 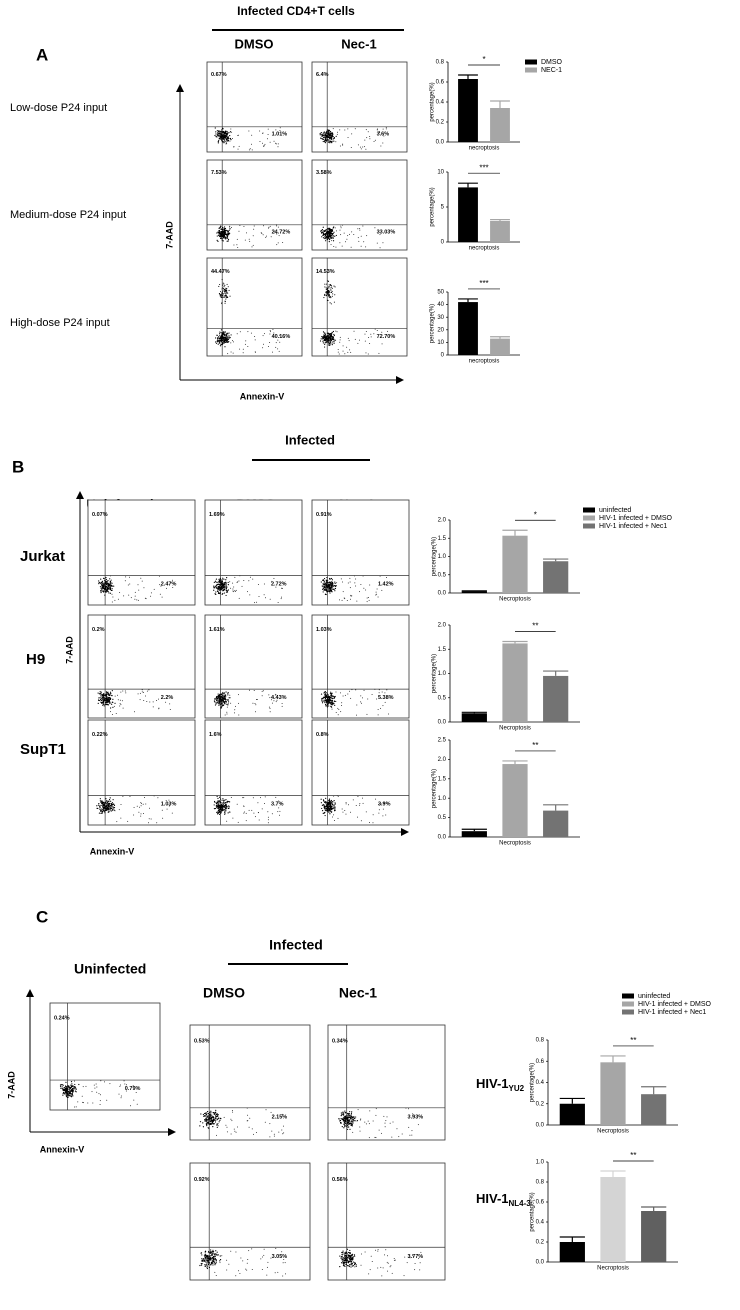 What do you see at coordinates (110, 969) in the screenshot?
I see `column-label: Uninfected` at bounding box center [110, 969].